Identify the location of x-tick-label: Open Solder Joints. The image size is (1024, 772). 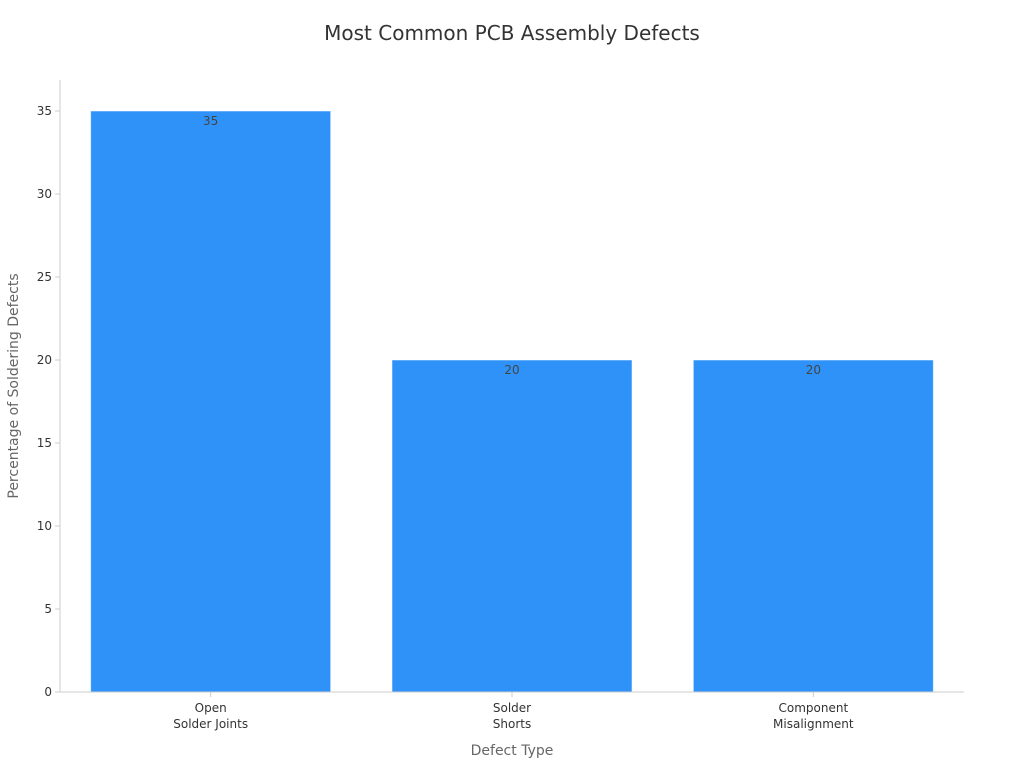
(210, 716).